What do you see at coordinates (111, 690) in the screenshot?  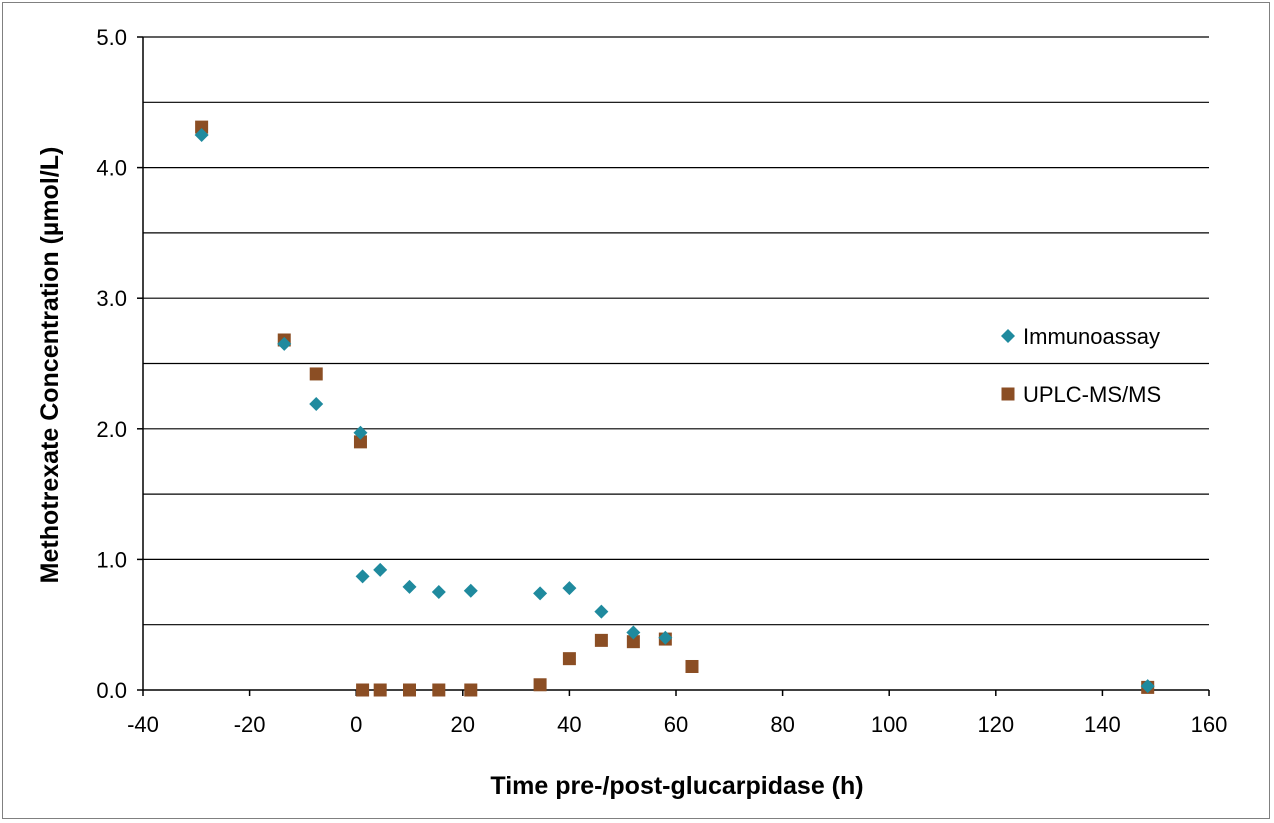 I see `y-tick-label: 0.0` at bounding box center [111, 690].